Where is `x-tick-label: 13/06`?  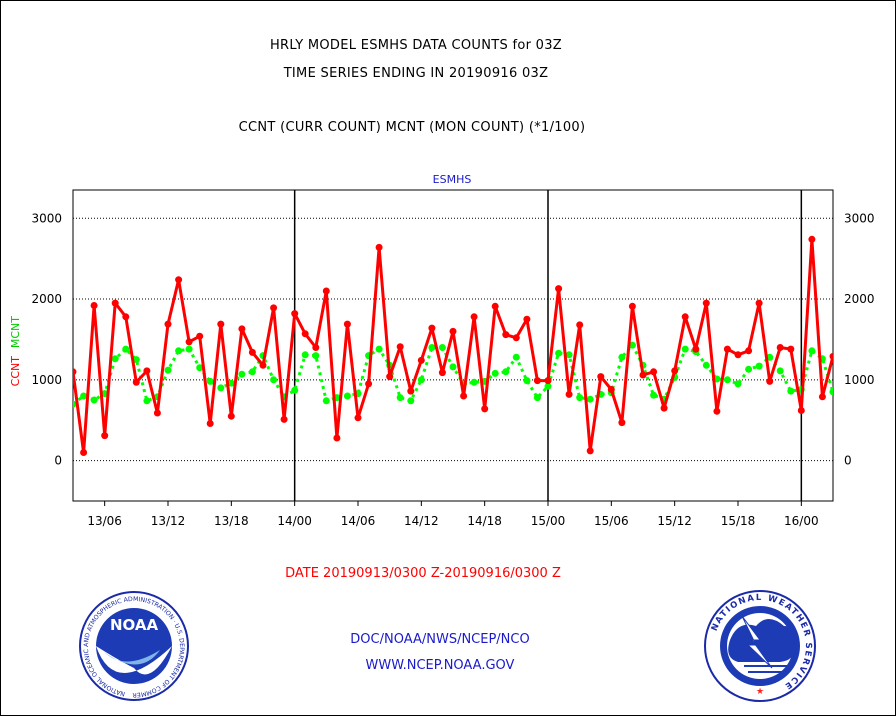 x-tick-label: 13/06 is located at coordinates (104, 521).